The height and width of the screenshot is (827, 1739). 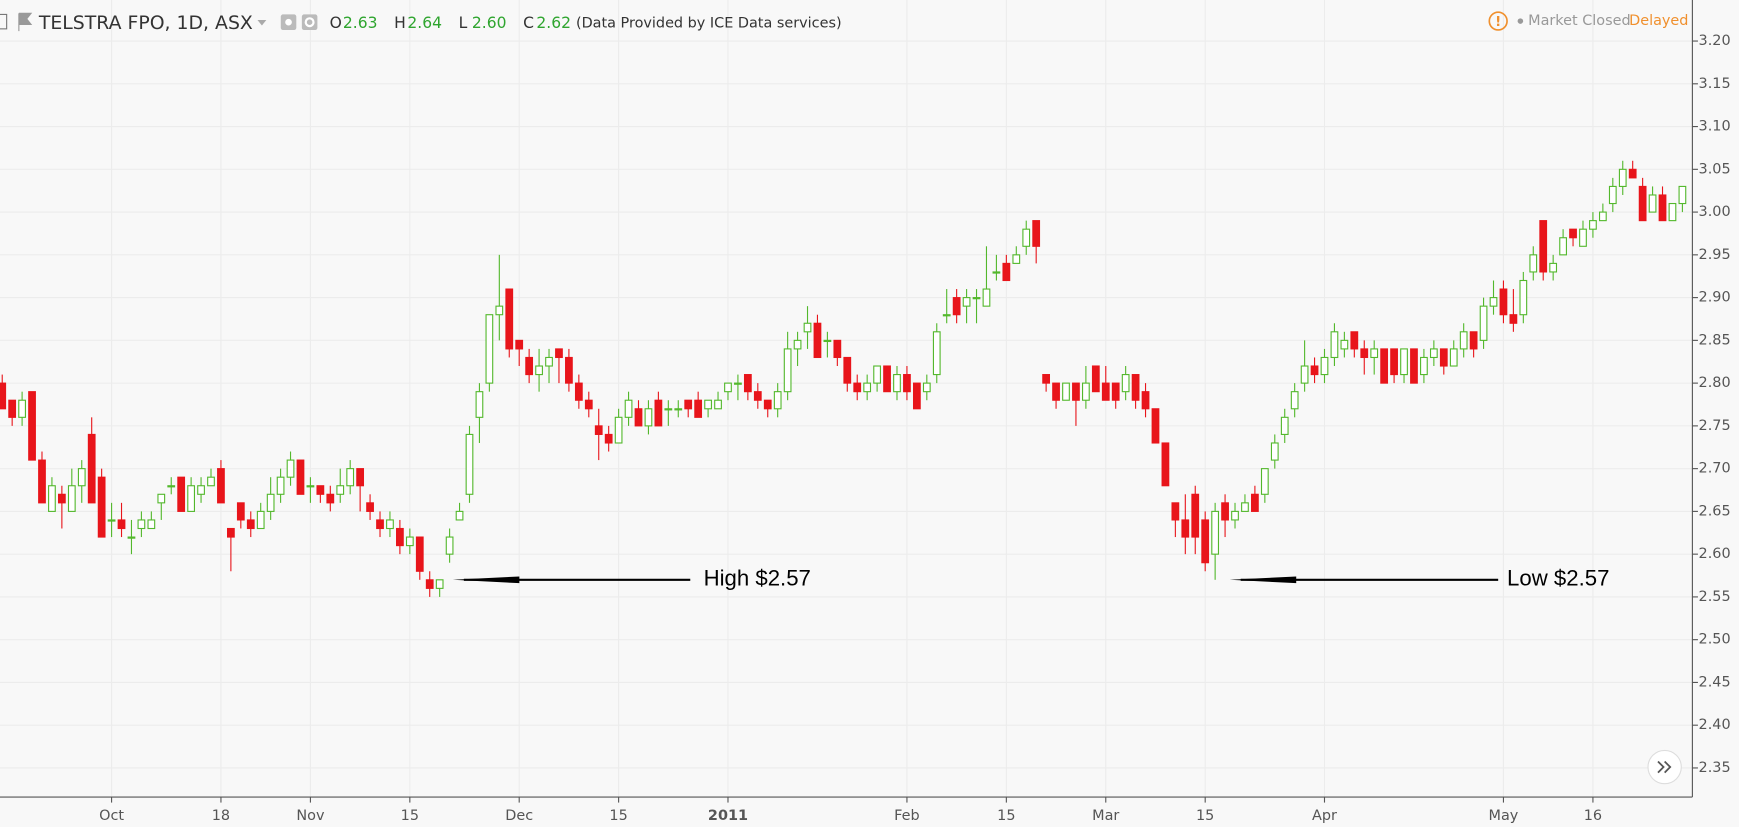 What do you see at coordinates (463, 23) in the screenshot?
I see `ohlc-label: L` at bounding box center [463, 23].